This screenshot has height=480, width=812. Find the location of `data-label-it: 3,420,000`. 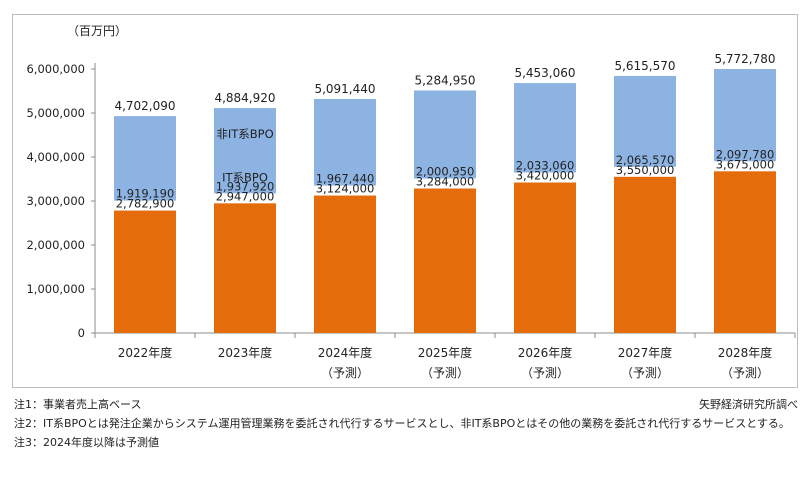

data-label-it: 3,420,000 is located at coordinates (545, 176).